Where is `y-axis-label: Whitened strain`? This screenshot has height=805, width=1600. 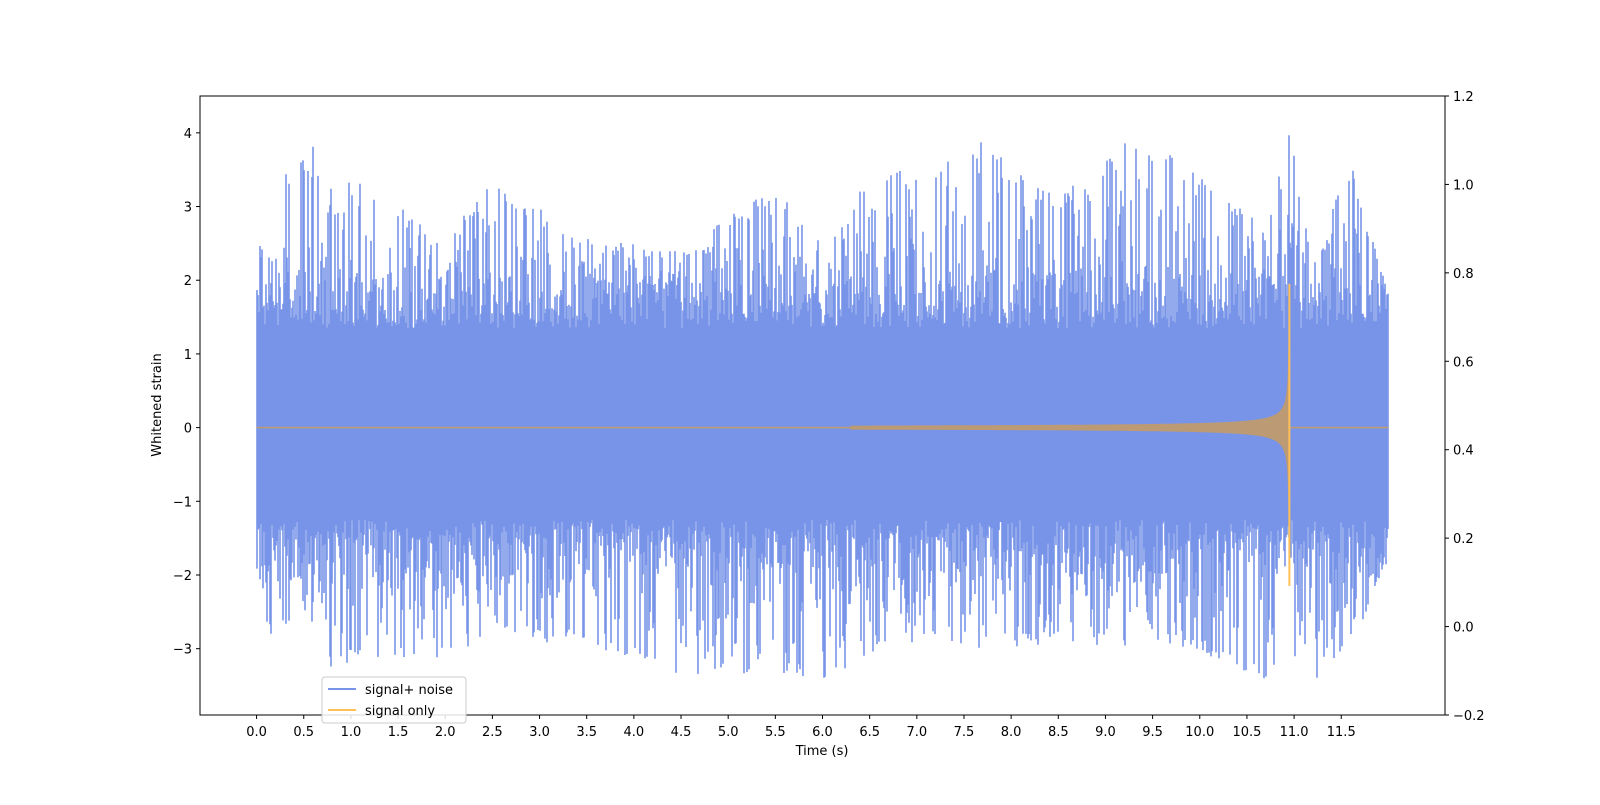
y-axis-label: Whitened strain is located at coordinates (157, 404).